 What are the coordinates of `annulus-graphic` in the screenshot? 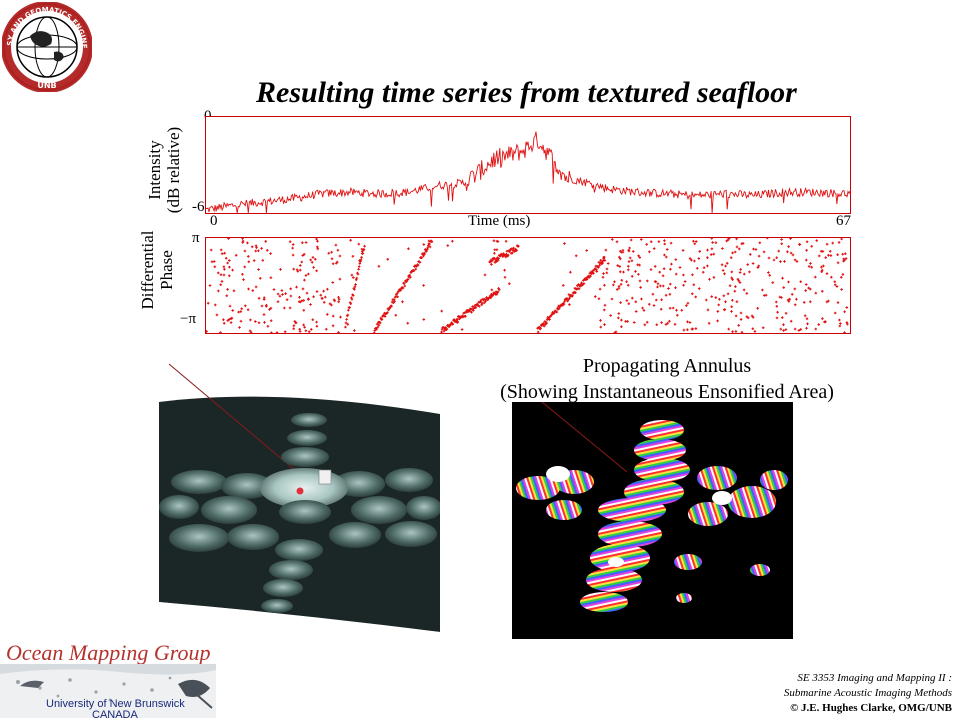 It's located at (652, 507).